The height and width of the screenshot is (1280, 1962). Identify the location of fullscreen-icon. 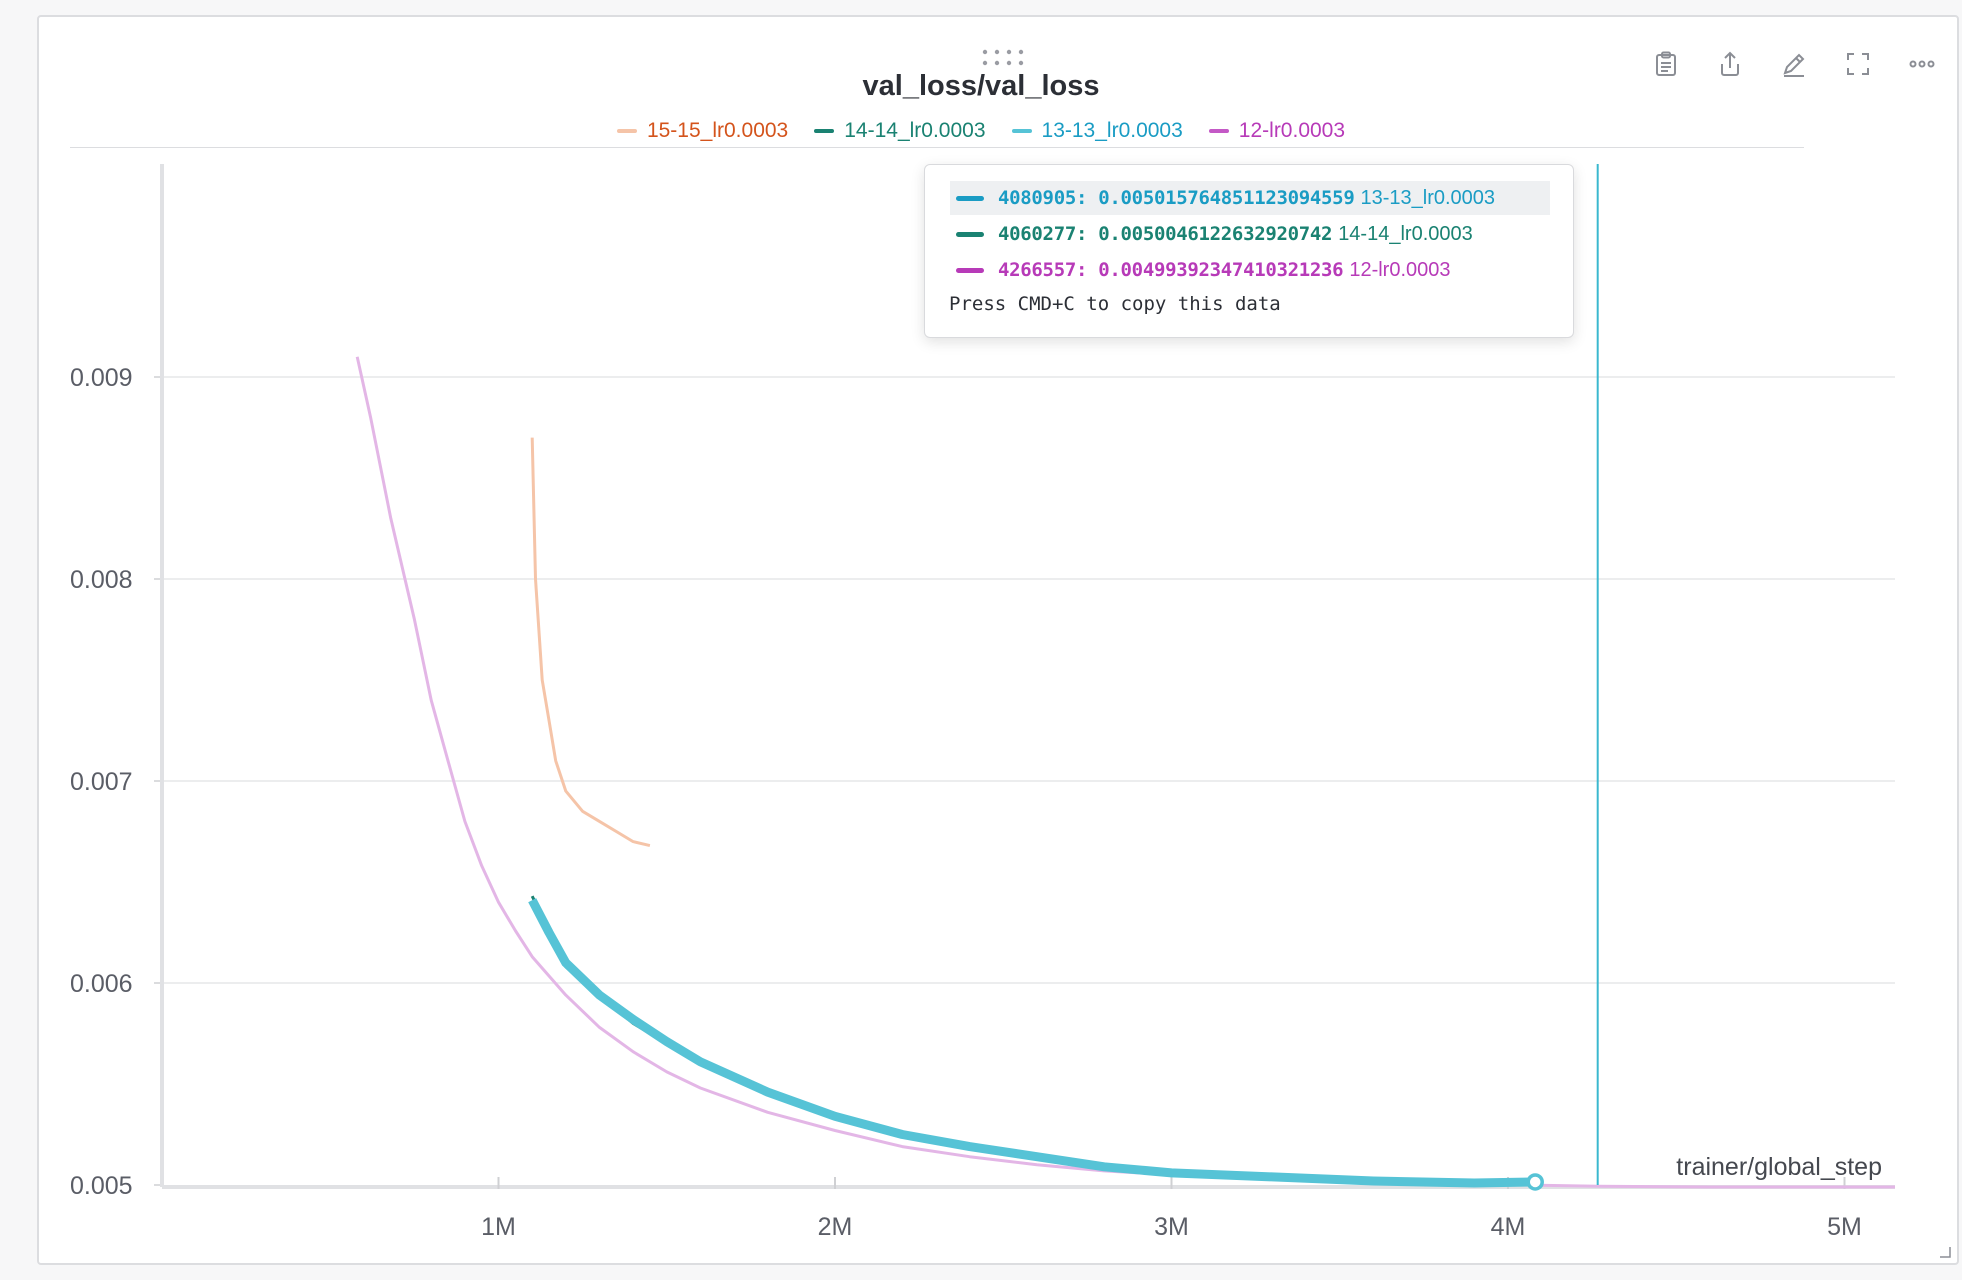
(1858, 64).